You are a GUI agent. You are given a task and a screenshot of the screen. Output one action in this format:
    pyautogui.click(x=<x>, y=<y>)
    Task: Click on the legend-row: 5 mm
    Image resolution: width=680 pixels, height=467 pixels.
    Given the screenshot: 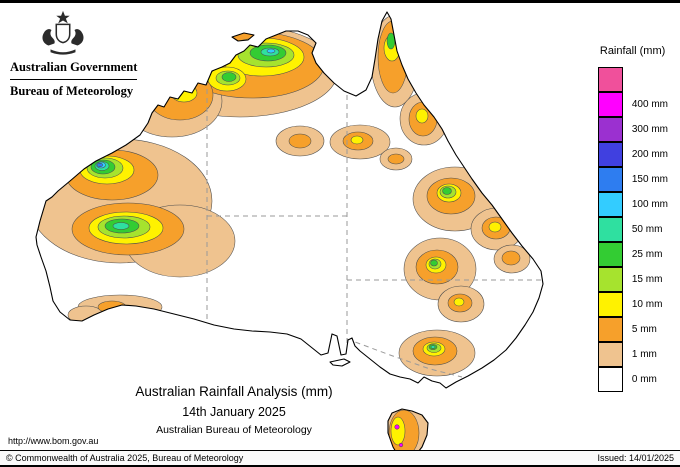 What is the action you would take?
    pyautogui.click(x=632, y=329)
    